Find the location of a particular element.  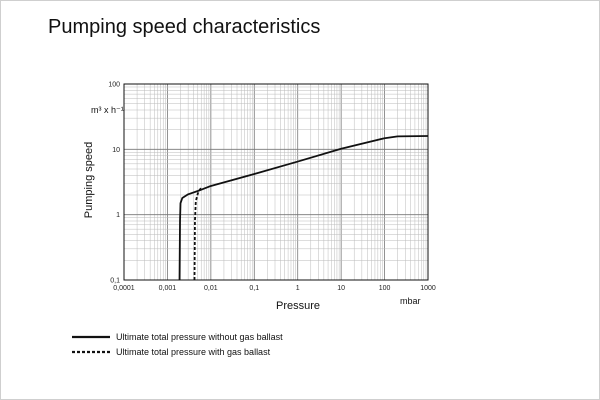

series-line-dashed is located at coordinates (197, 234).